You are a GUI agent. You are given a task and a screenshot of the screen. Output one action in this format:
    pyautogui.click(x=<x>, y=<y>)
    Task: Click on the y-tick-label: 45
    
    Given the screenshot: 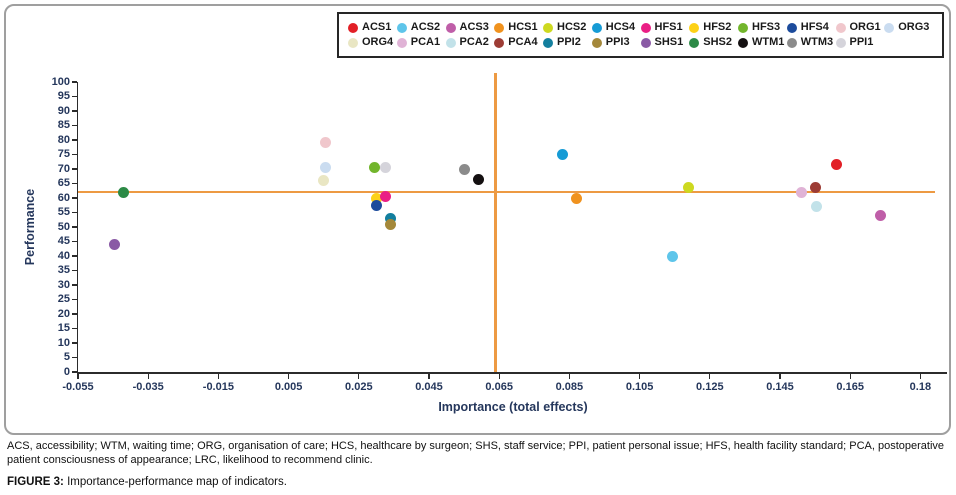 What is the action you would take?
    pyautogui.click(x=63, y=241)
    